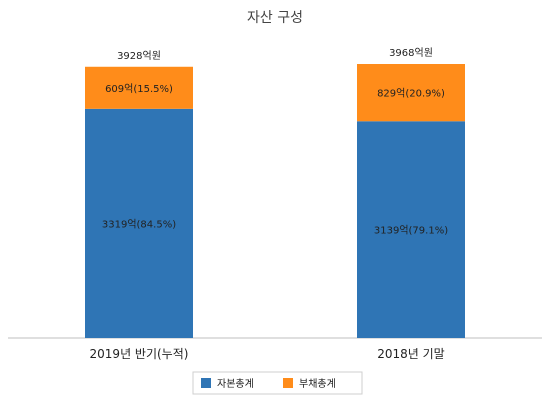  I want to click on legend-box, so click(277, 383).